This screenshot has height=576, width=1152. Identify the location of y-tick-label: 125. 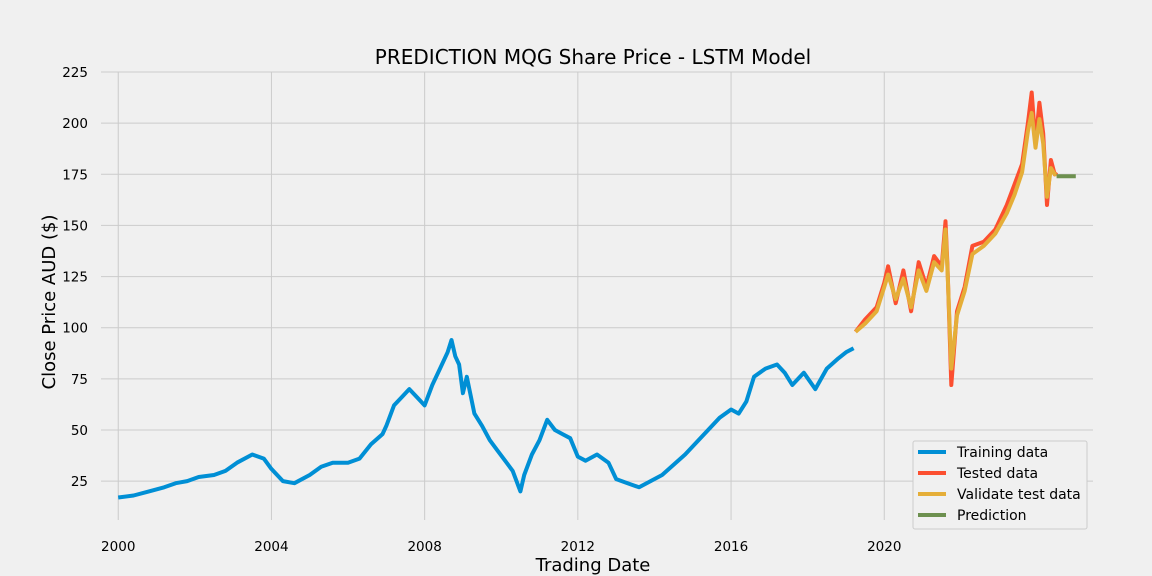
(75, 278).